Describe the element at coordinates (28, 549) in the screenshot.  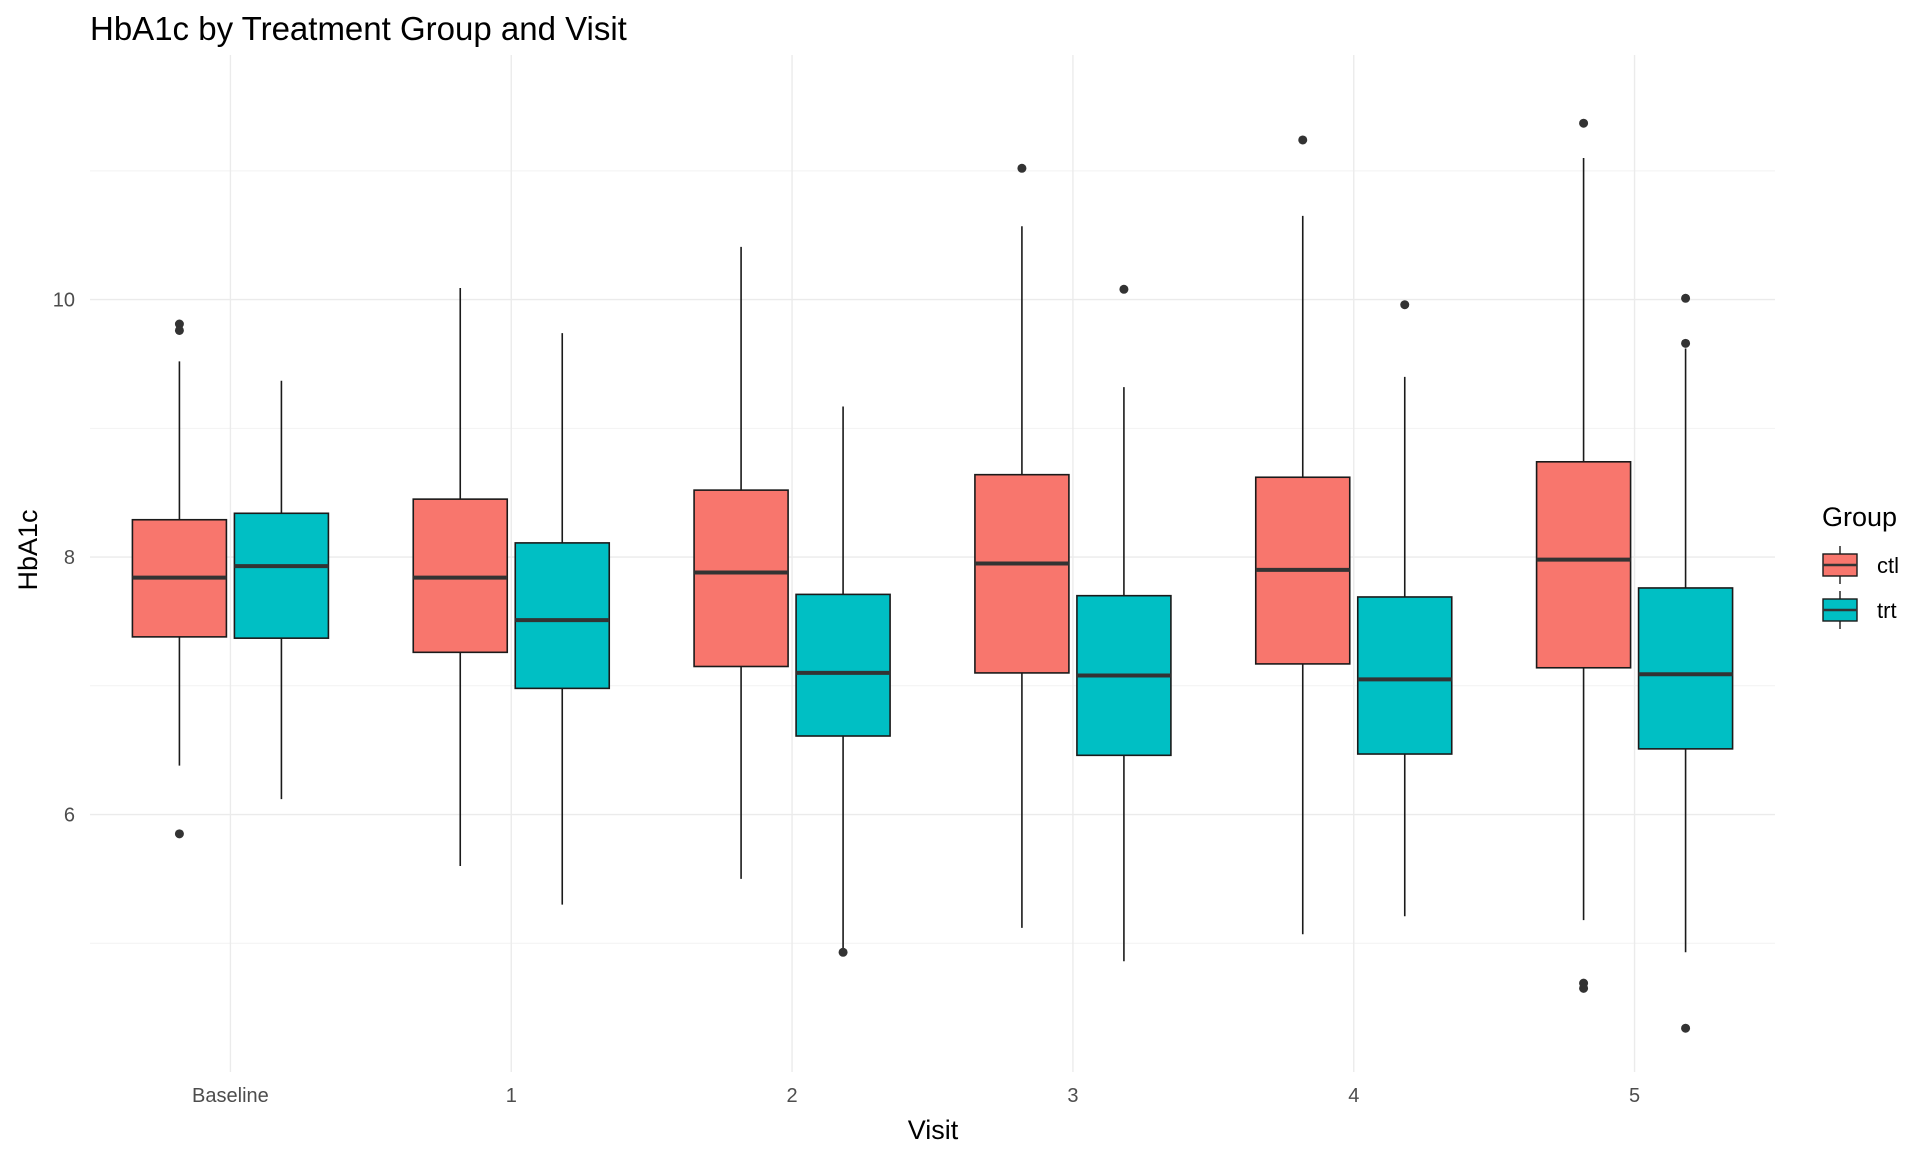
I see `y-axis-title: HbA1c` at that location.